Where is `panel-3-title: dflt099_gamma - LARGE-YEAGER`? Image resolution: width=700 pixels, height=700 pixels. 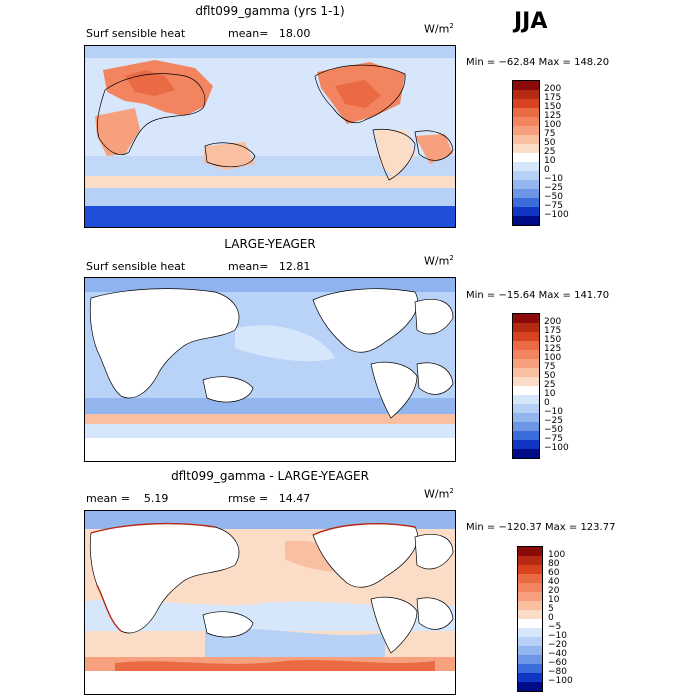
panel-3-title: dflt099_gamma - LARGE-YEAGER is located at coordinates (270, 476).